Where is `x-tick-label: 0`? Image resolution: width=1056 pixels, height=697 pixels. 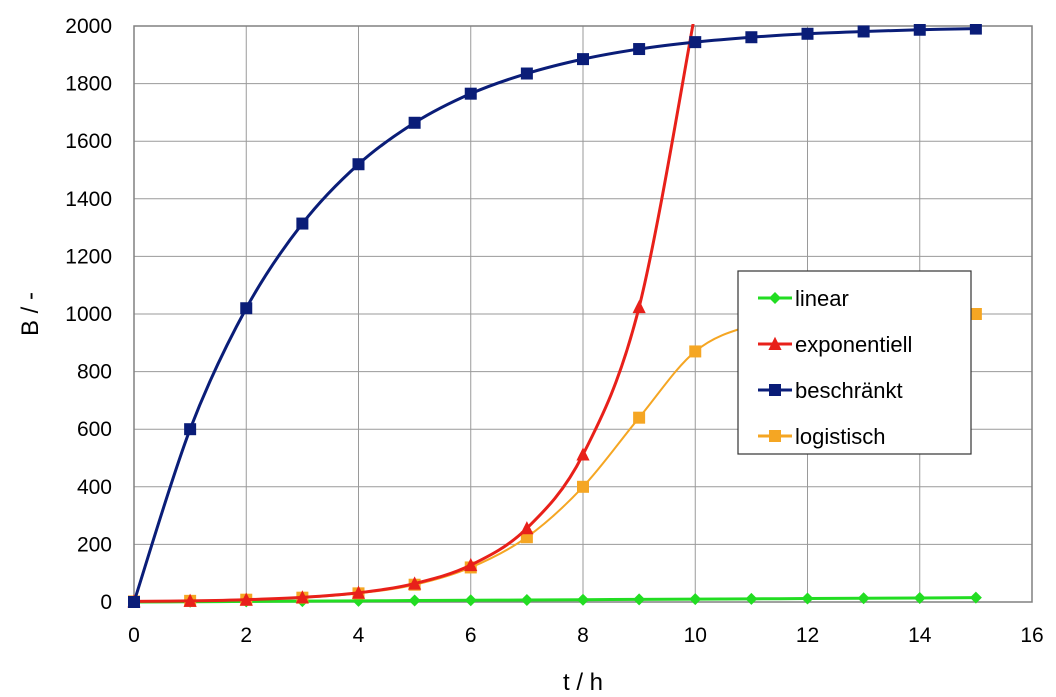
x-tick-label: 0 is located at coordinates (134, 635).